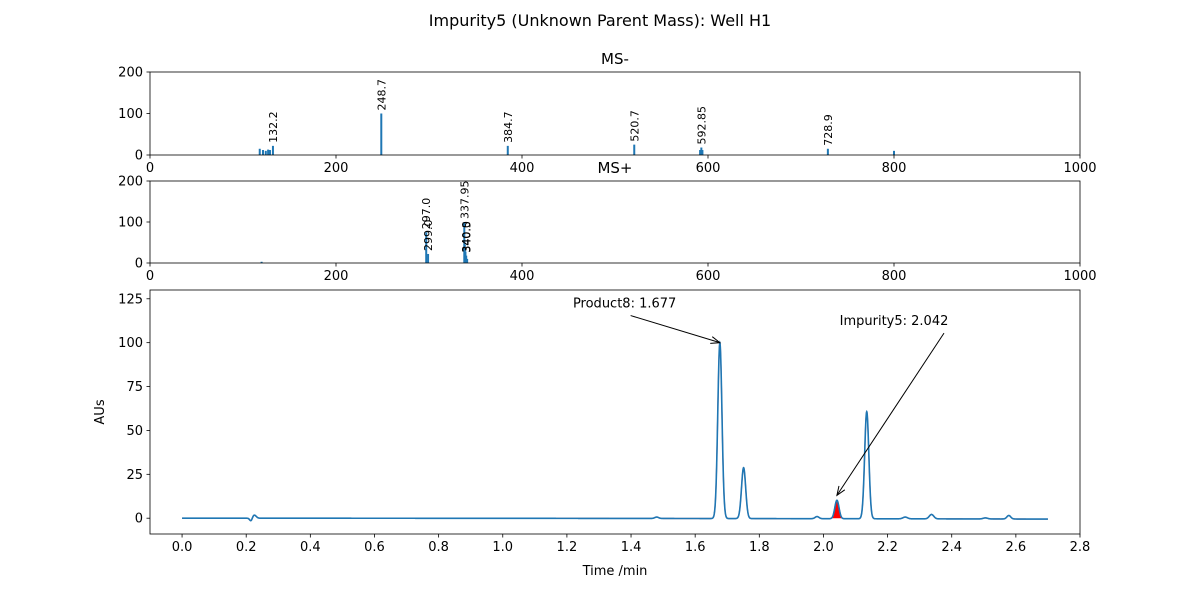 The height and width of the screenshot is (600, 1200). I want to click on x-tick-label: 0.8, so click(438, 547).